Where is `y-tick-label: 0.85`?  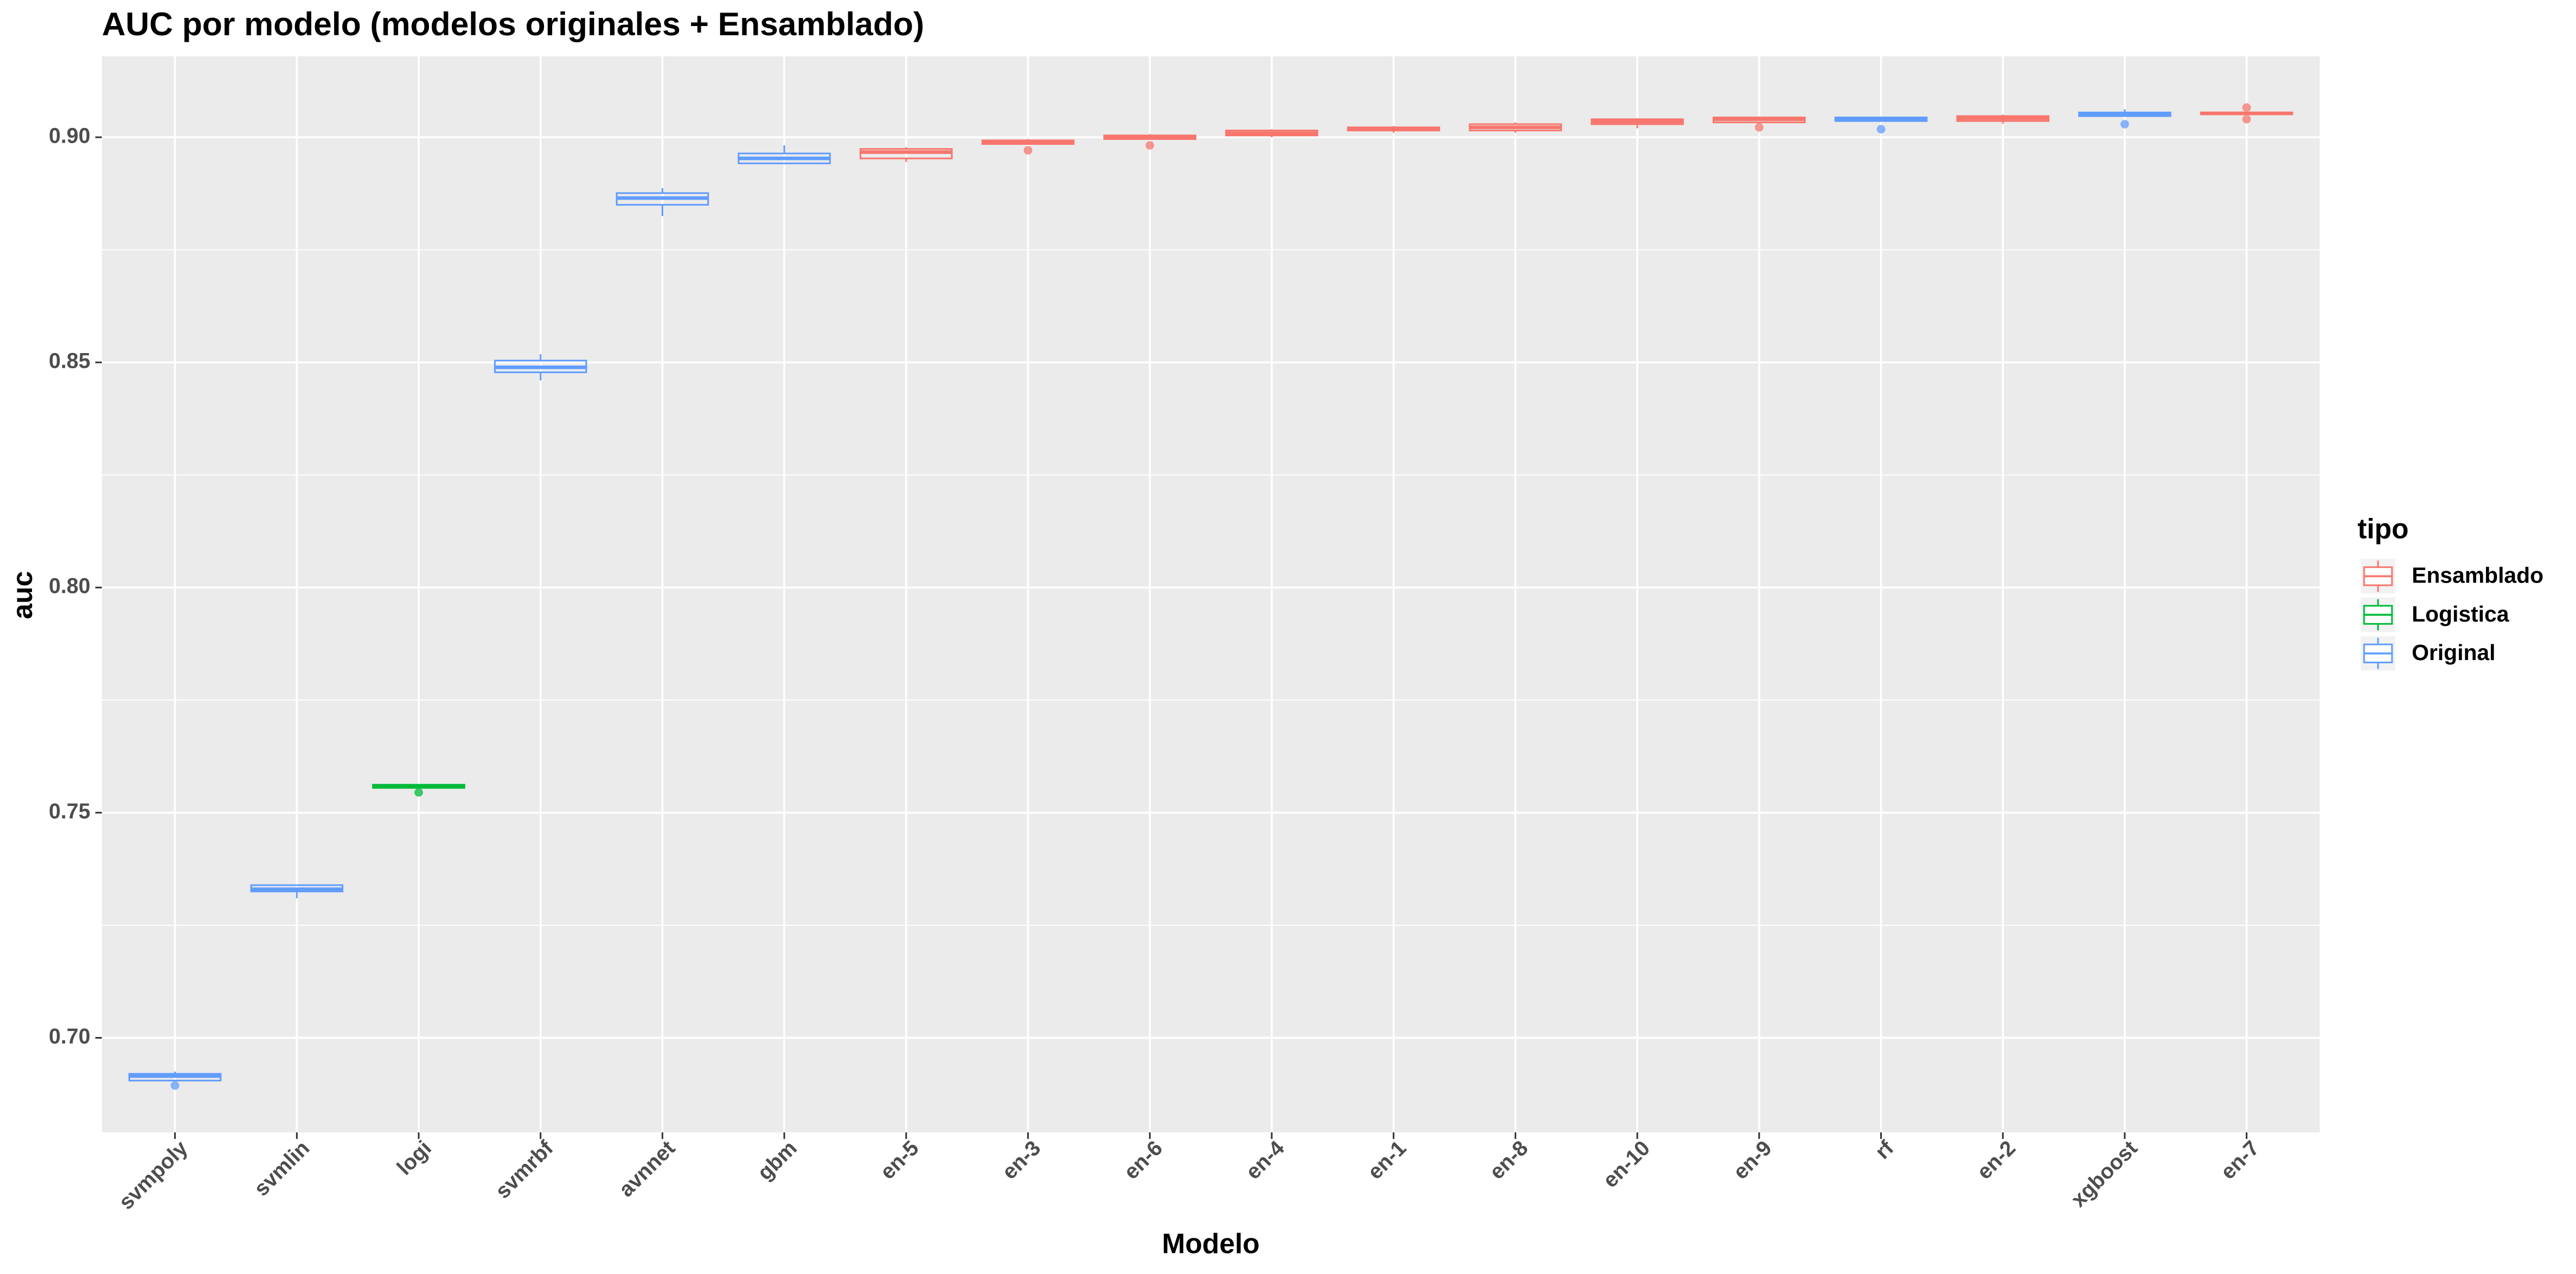
y-tick-label: 0.85 is located at coordinates (70, 361).